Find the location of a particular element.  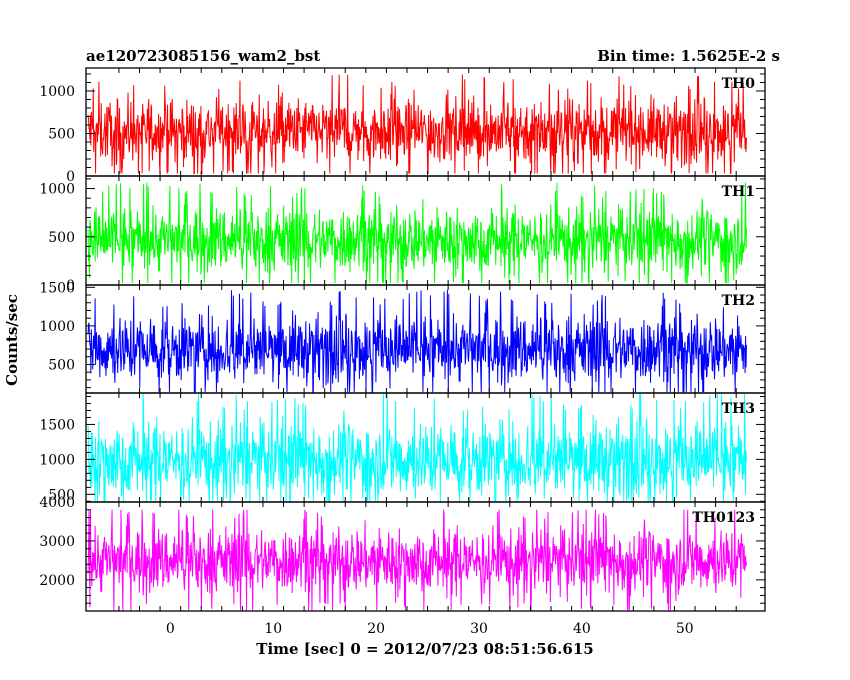

panel-th0123: 2000 3000 4000 TH0123 is located at coordinates (402, 553).